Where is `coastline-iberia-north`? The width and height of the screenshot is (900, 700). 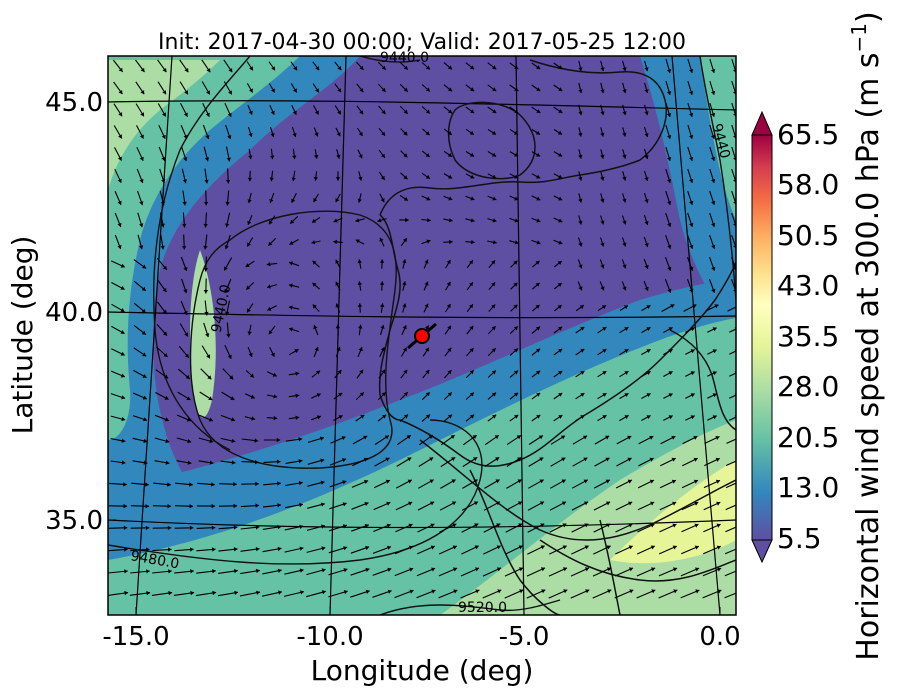 coastline-iberia-north is located at coordinates (510, 187).